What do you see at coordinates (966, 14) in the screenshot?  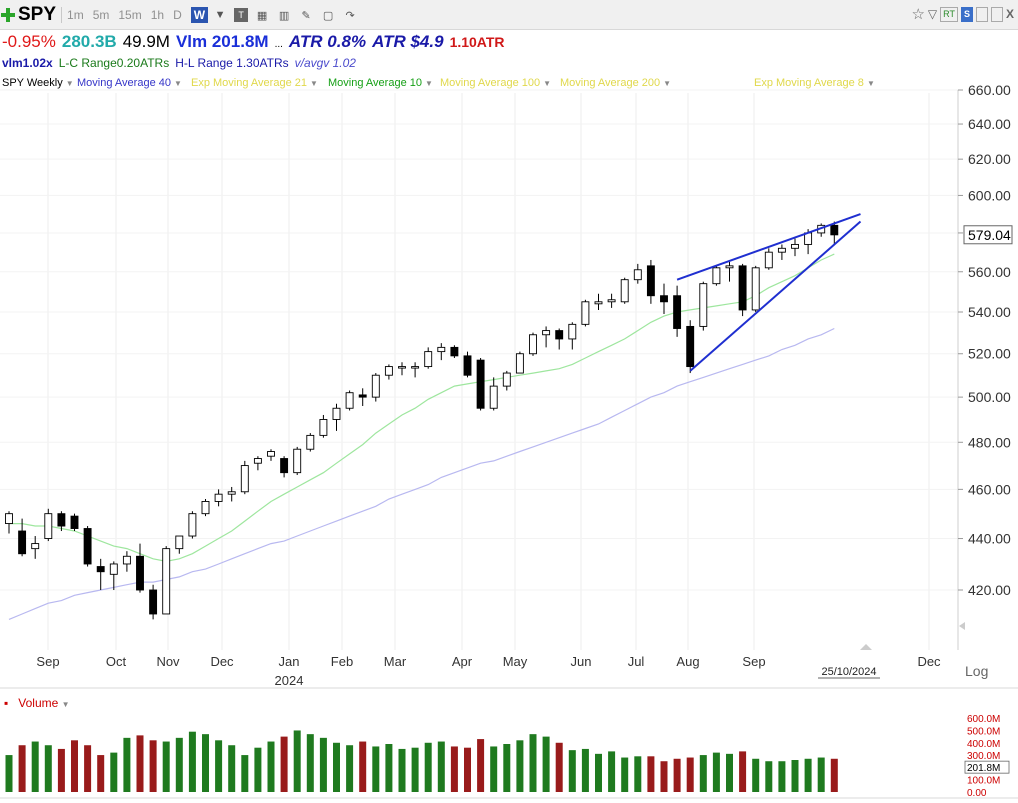 I see `s-icon: S` at bounding box center [966, 14].